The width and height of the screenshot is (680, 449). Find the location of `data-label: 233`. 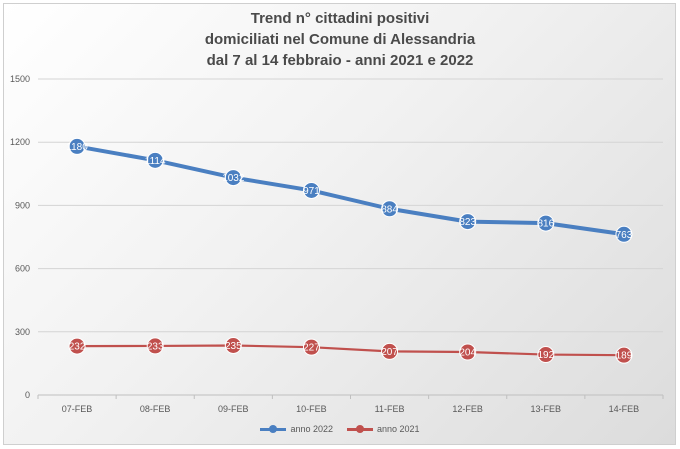

data-label: 233 is located at coordinates (155, 346).